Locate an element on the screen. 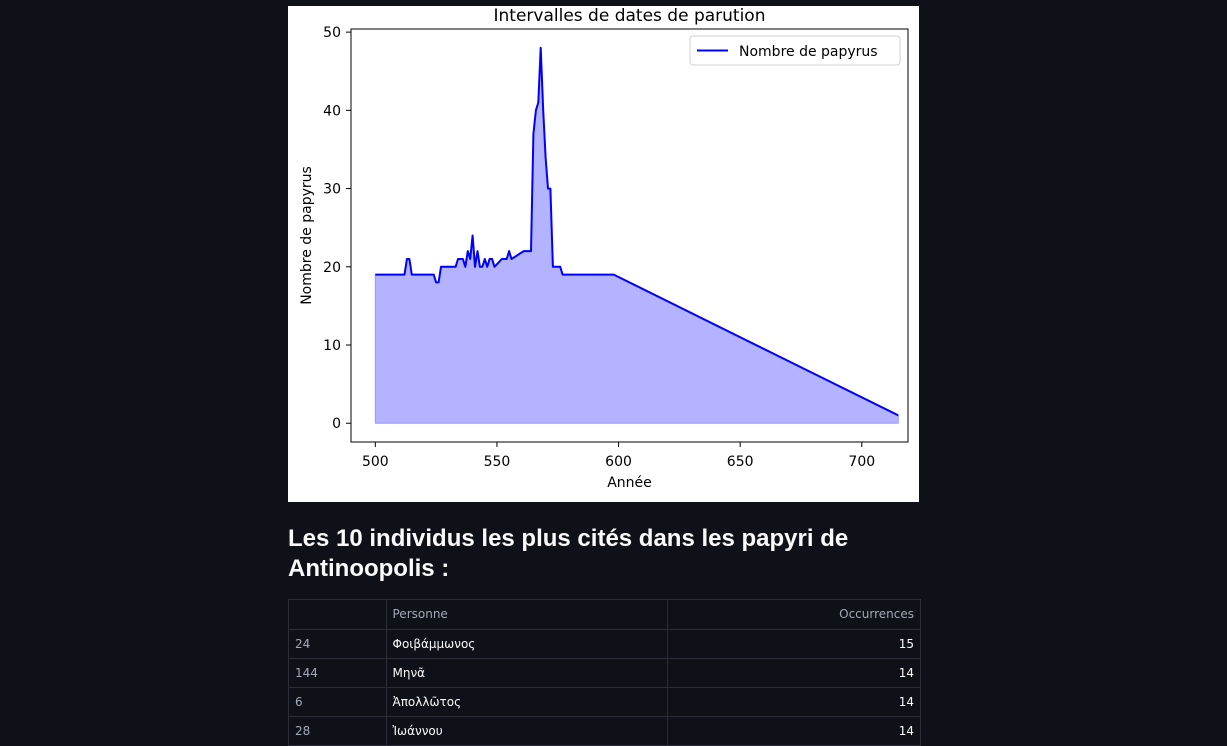  row-person: Μηνᾶ is located at coordinates (527, 673).